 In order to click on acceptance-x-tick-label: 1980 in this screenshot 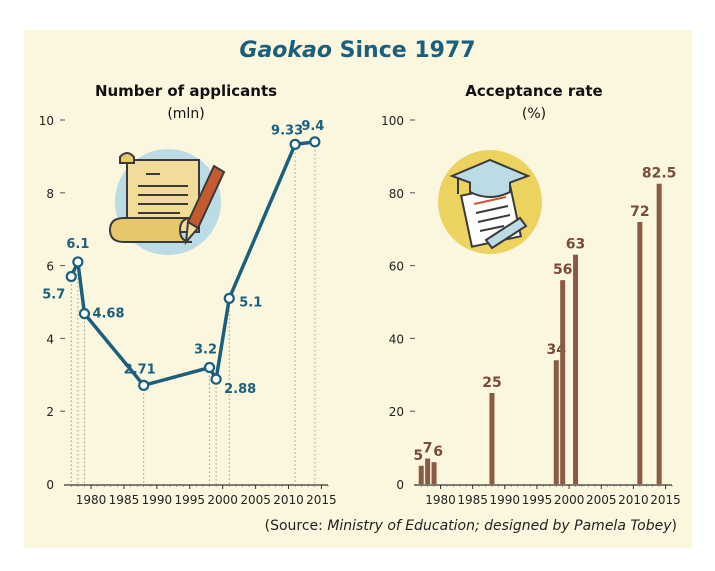, I will do `click(440, 500)`.